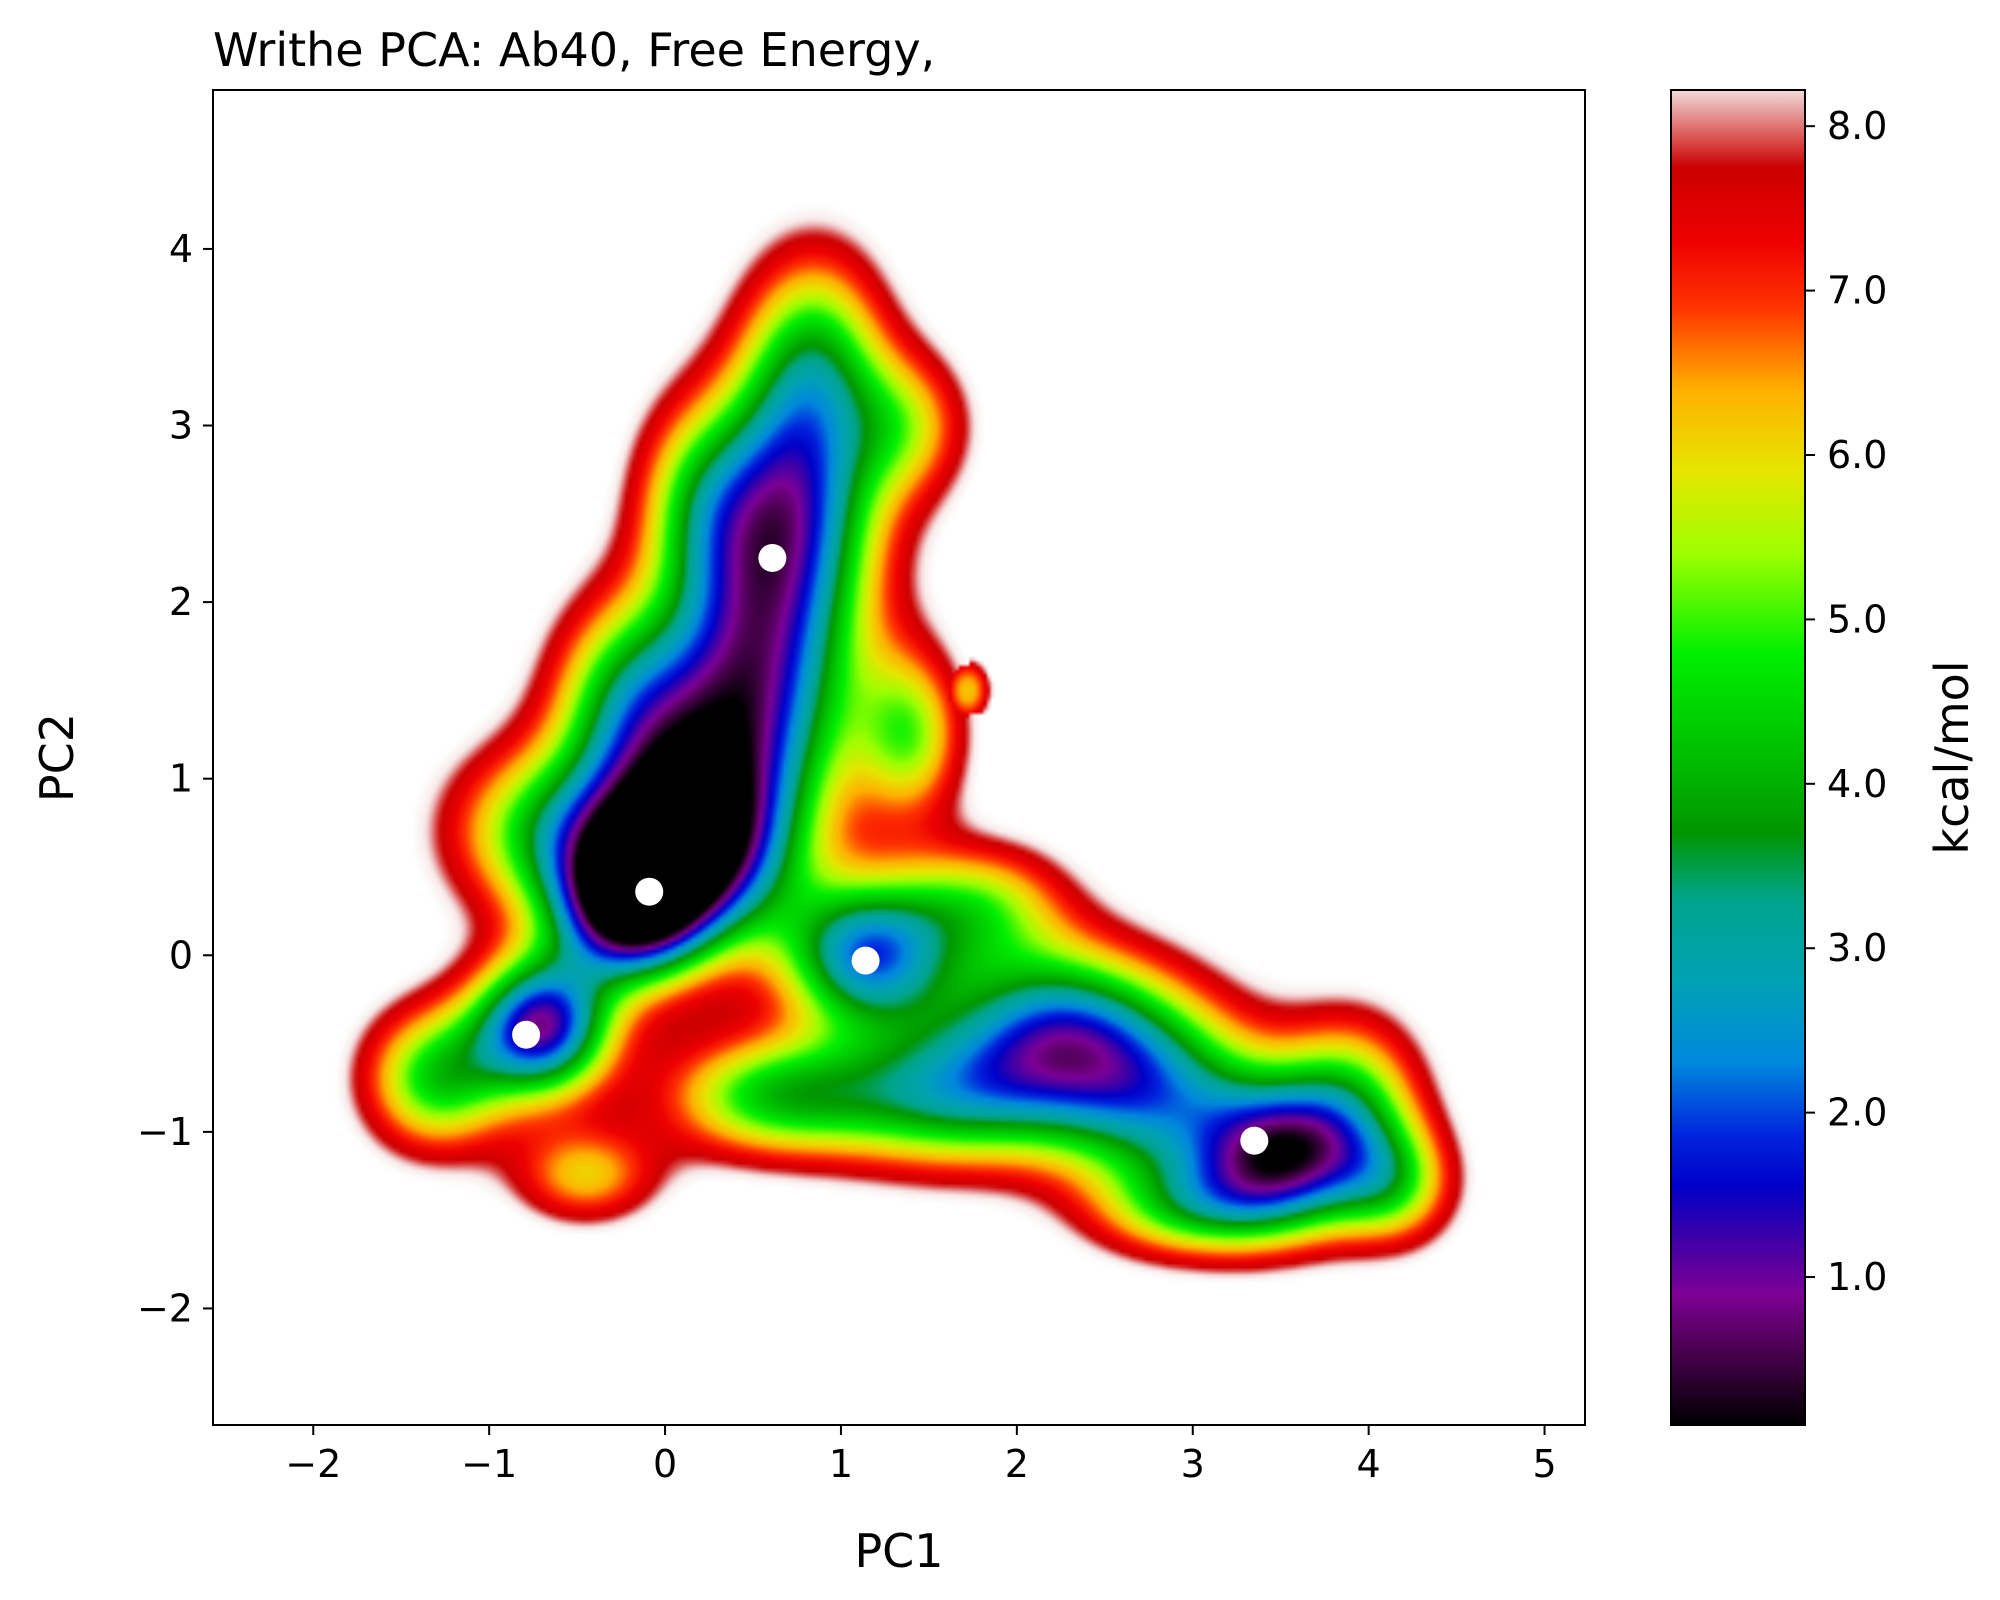 The height and width of the screenshot is (1600, 2000). I want to click on colorbar-label: kcal/mol, so click(1952, 757).